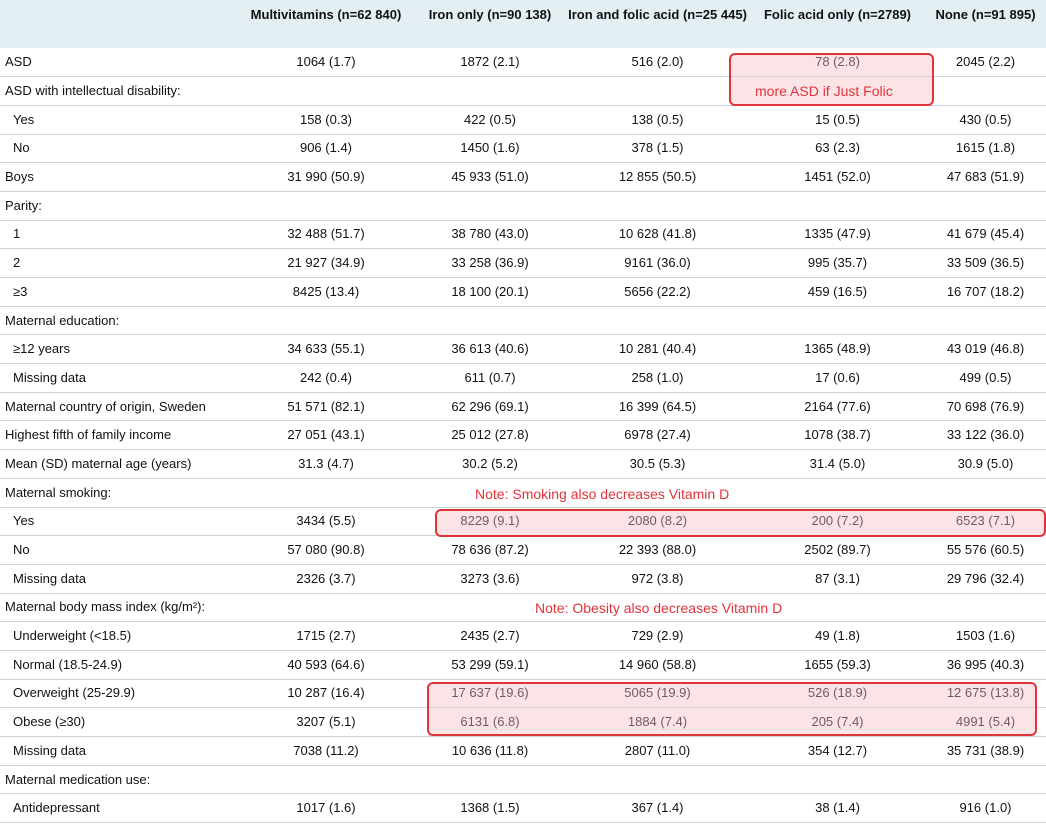 This screenshot has height=826, width=1046. What do you see at coordinates (490, 435) in the screenshot?
I see `row-value: 25 012 (27.8)` at bounding box center [490, 435].